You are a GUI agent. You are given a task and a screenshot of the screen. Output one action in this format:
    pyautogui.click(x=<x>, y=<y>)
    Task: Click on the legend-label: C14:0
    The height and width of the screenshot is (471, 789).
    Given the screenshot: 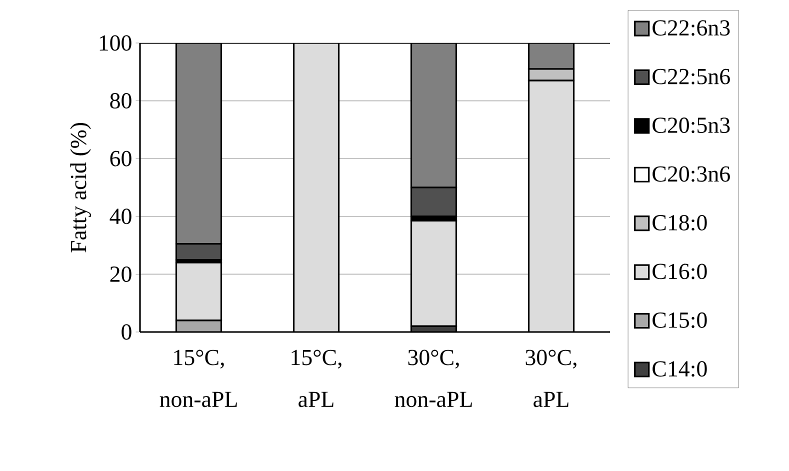 What is the action you would take?
    pyautogui.click(x=679, y=369)
    